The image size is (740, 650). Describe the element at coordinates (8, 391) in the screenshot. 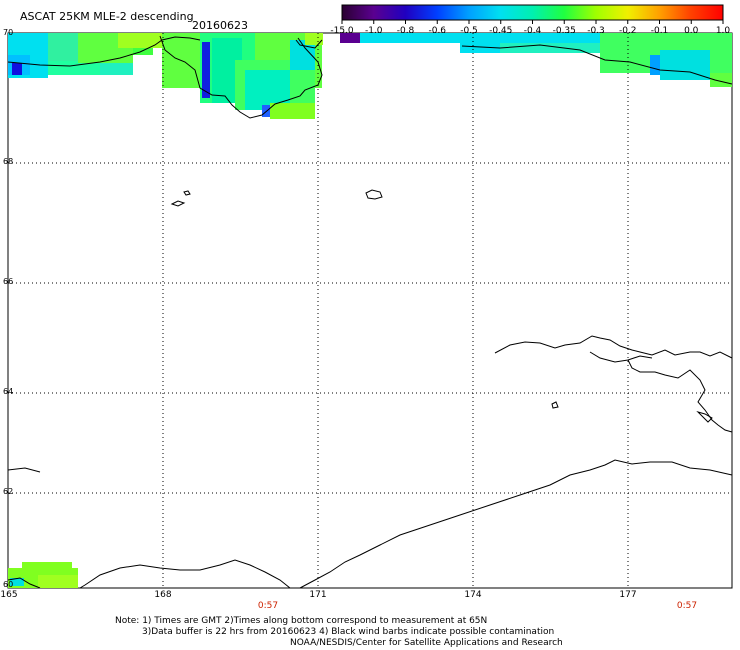

I see `lat-label-64: 64` at that location.